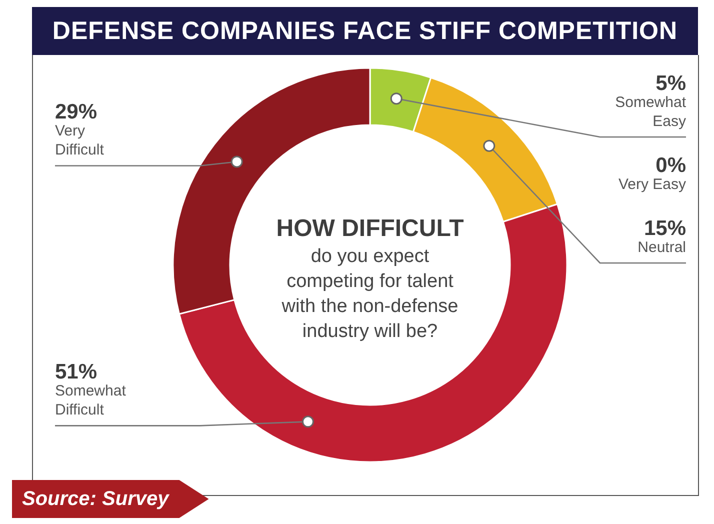  Describe the element at coordinates (76, 112) in the screenshot. I see `data-label: 29%` at that location.